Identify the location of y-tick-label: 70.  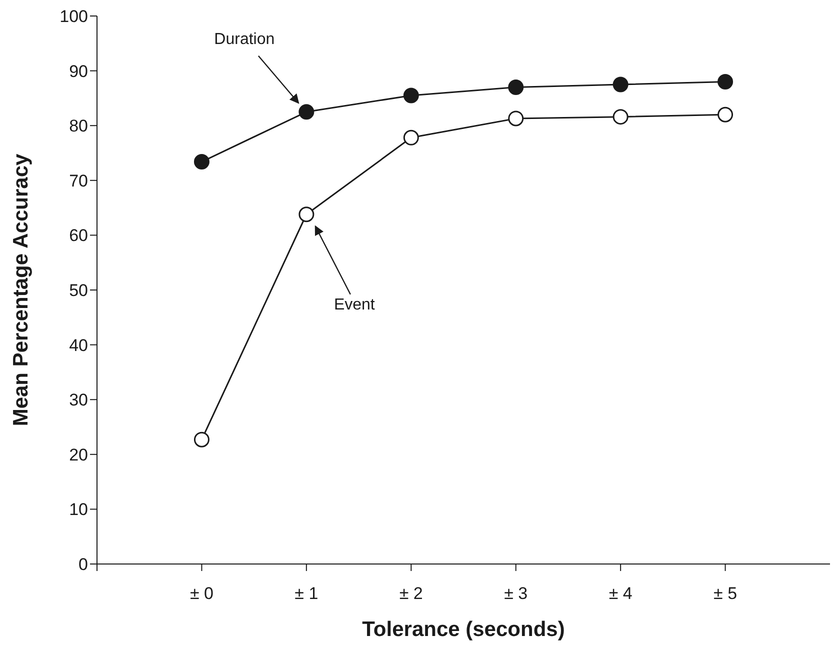
(78, 180).